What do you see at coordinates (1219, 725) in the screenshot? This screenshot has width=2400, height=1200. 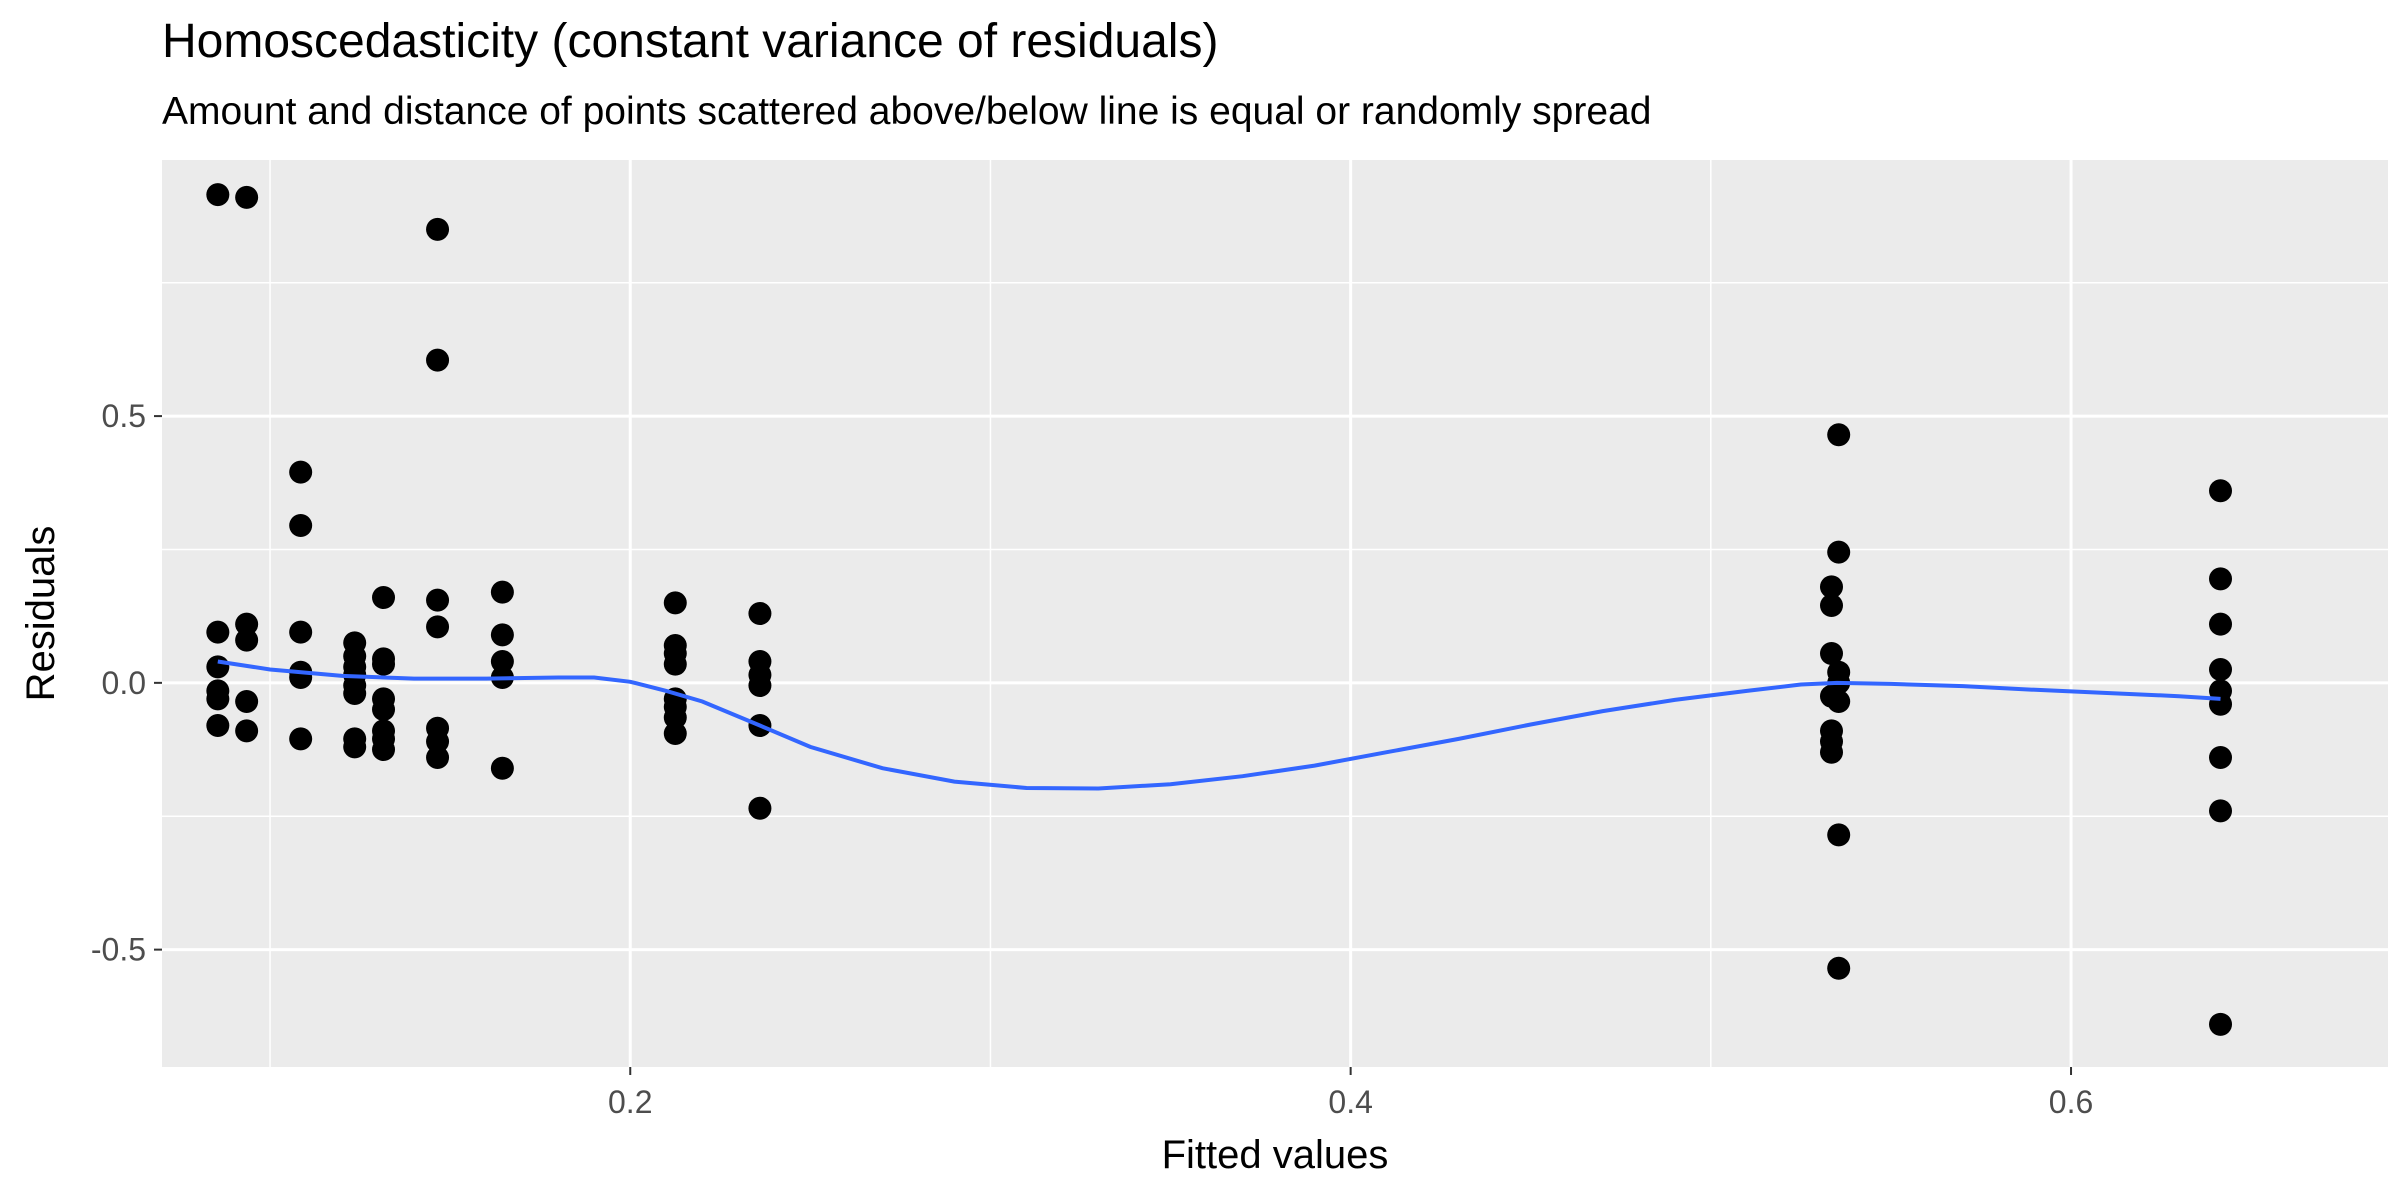 I see `loess-smooth-line` at bounding box center [1219, 725].